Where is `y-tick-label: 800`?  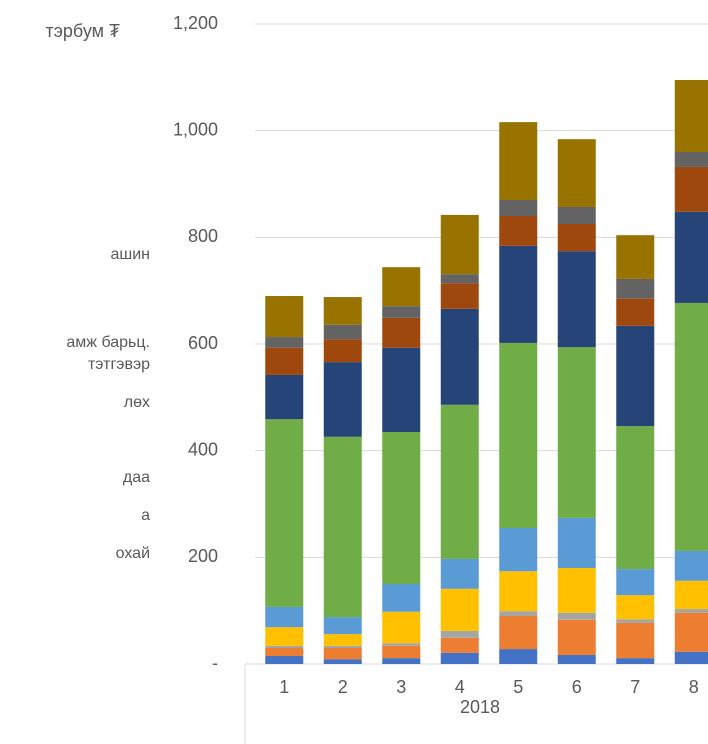
y-tick-label: 800 is located at coordinates (203, 236).